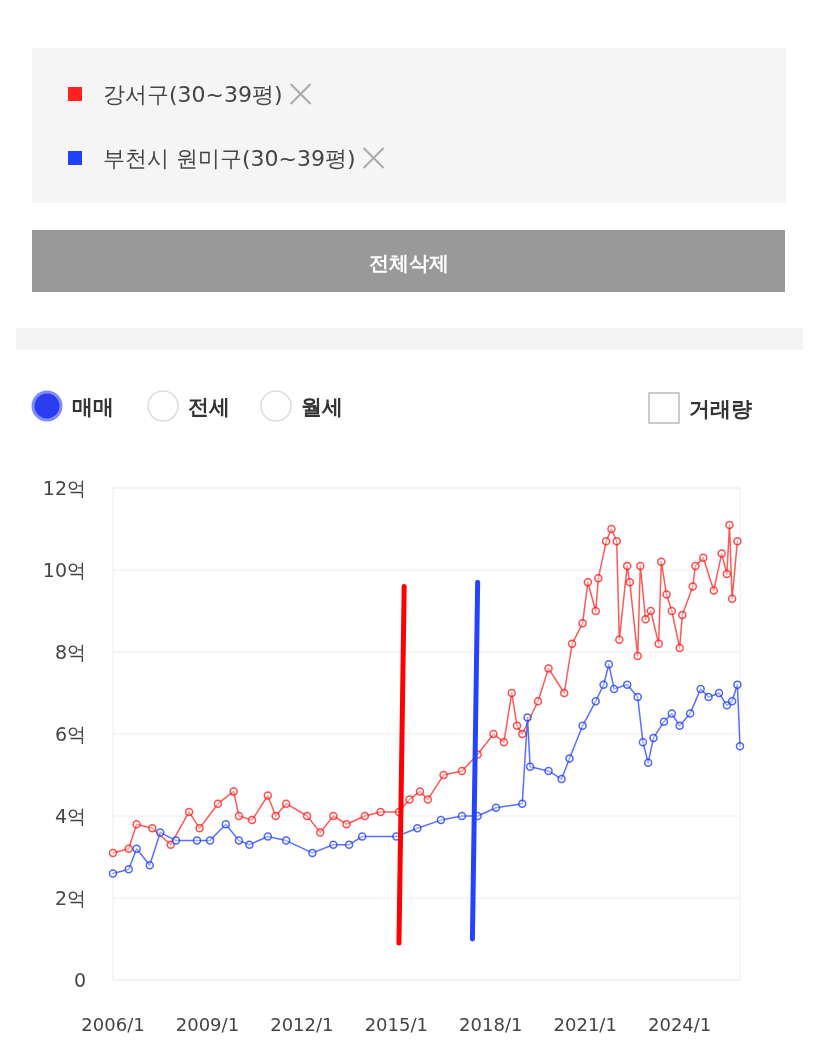 The height and width of the screenshot is (1057, 827). What do you see at coordinates (70, 816) in the screenshot?
I see `y-tick-label: 4억` at bounding box center [70, 816].